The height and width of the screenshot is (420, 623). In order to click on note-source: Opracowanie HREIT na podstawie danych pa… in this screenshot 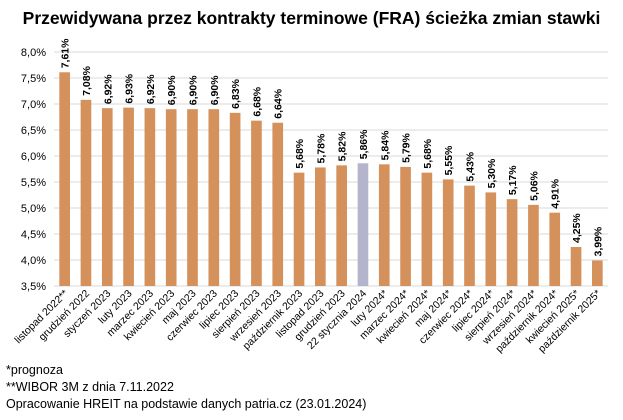, I will do `click(186, 404)`.